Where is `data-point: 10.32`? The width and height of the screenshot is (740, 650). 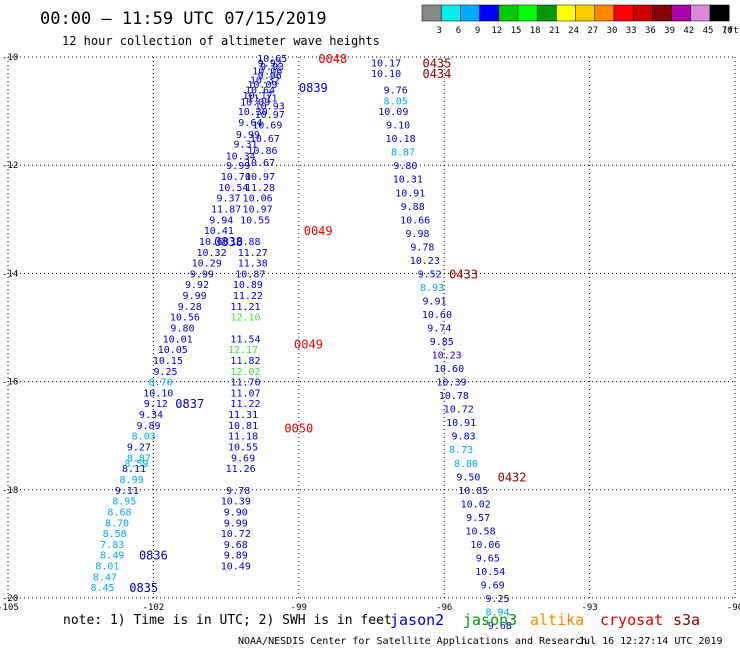 data-point: 10.32 is located at coordinates (212, 253).